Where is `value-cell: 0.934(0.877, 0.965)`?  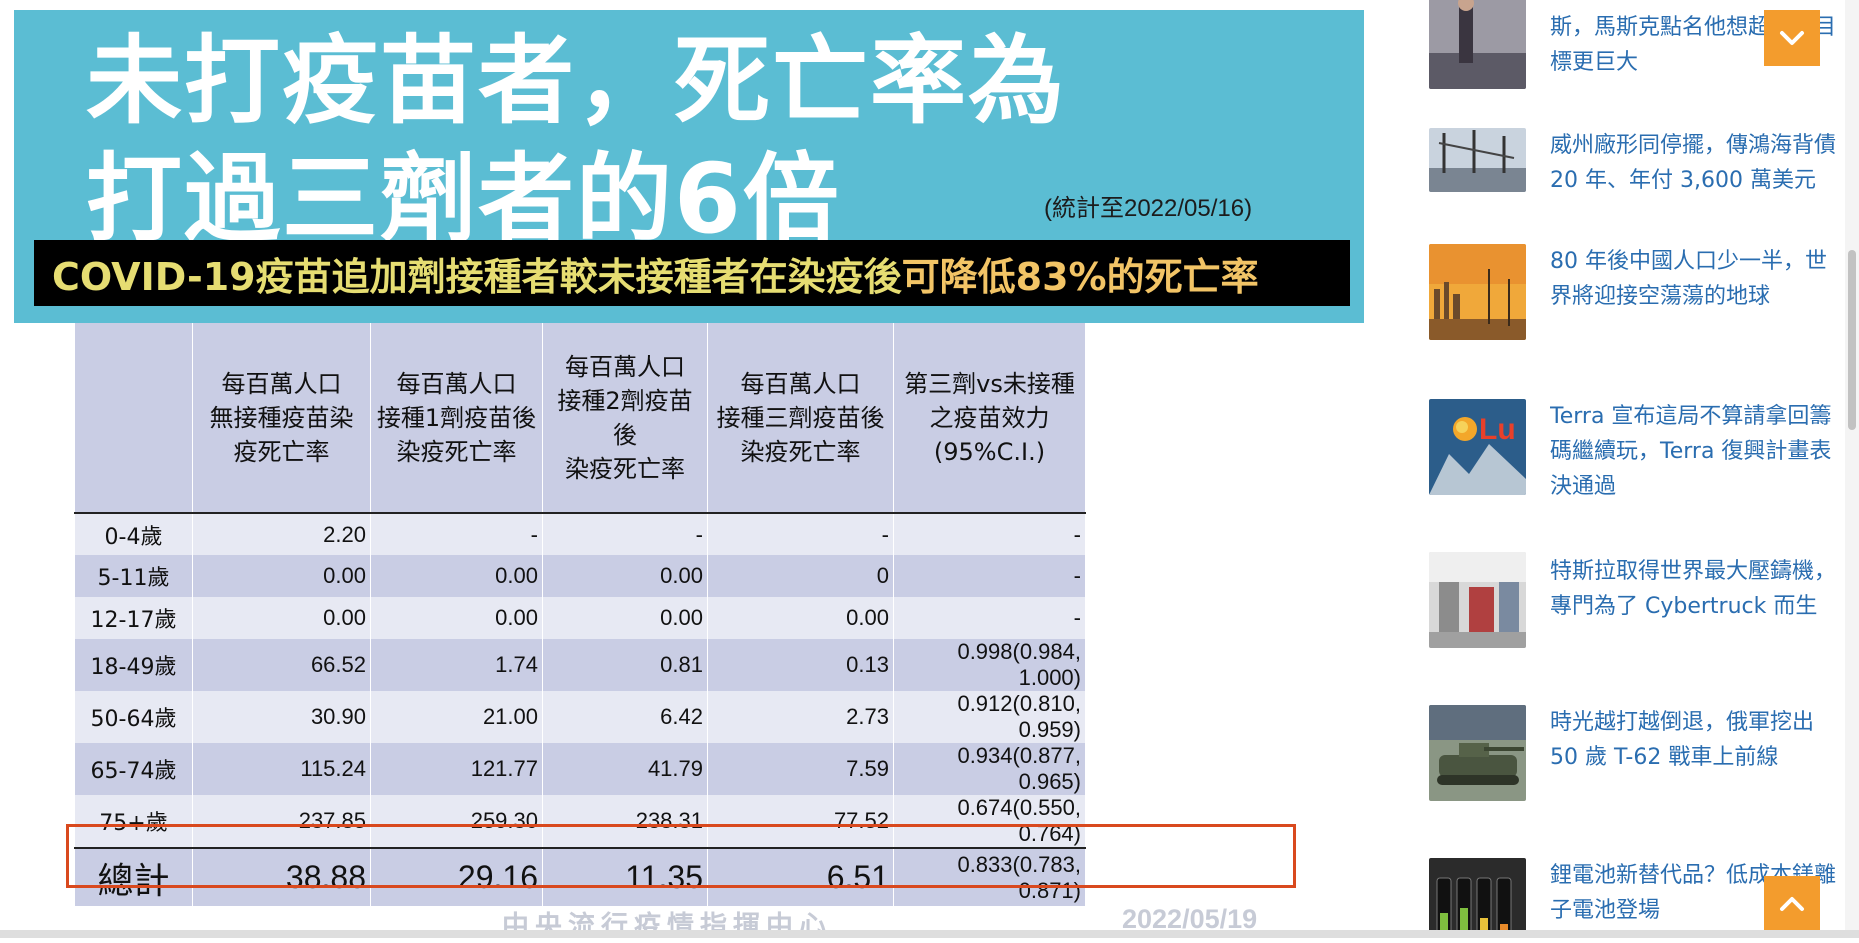
value-cell: 0.934(0.877, 0.965) is located at coordinates (989, 769).